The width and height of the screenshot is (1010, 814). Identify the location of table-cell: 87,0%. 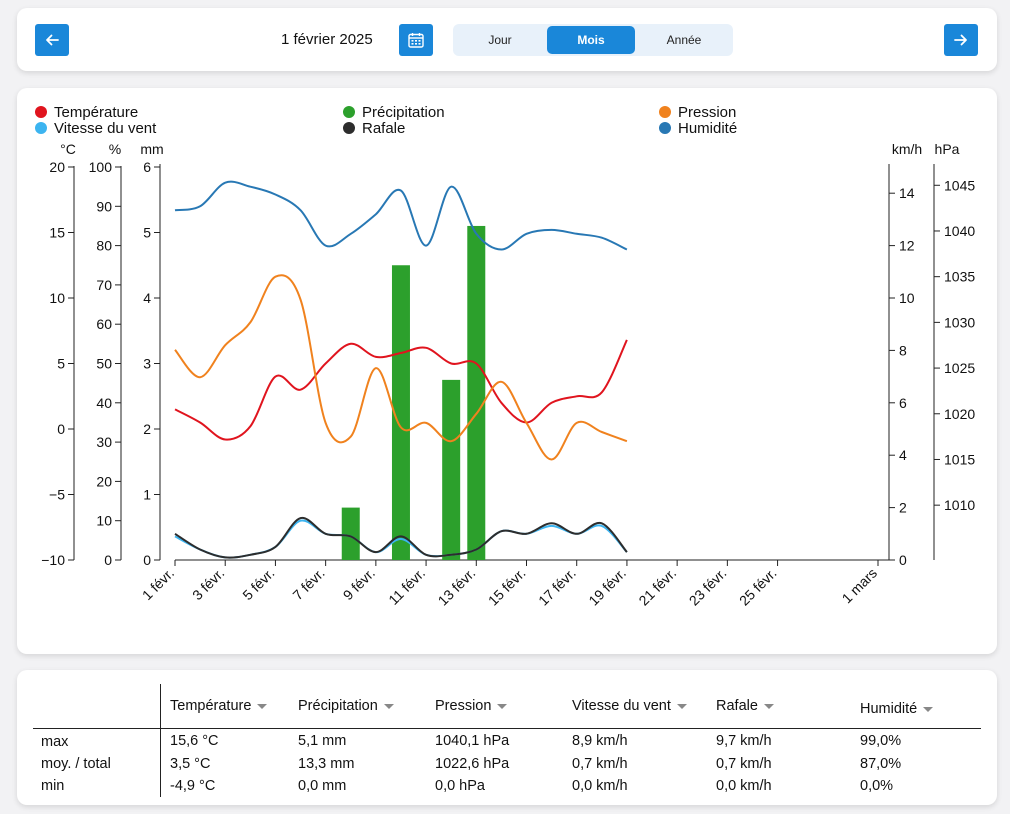
(881, 764).